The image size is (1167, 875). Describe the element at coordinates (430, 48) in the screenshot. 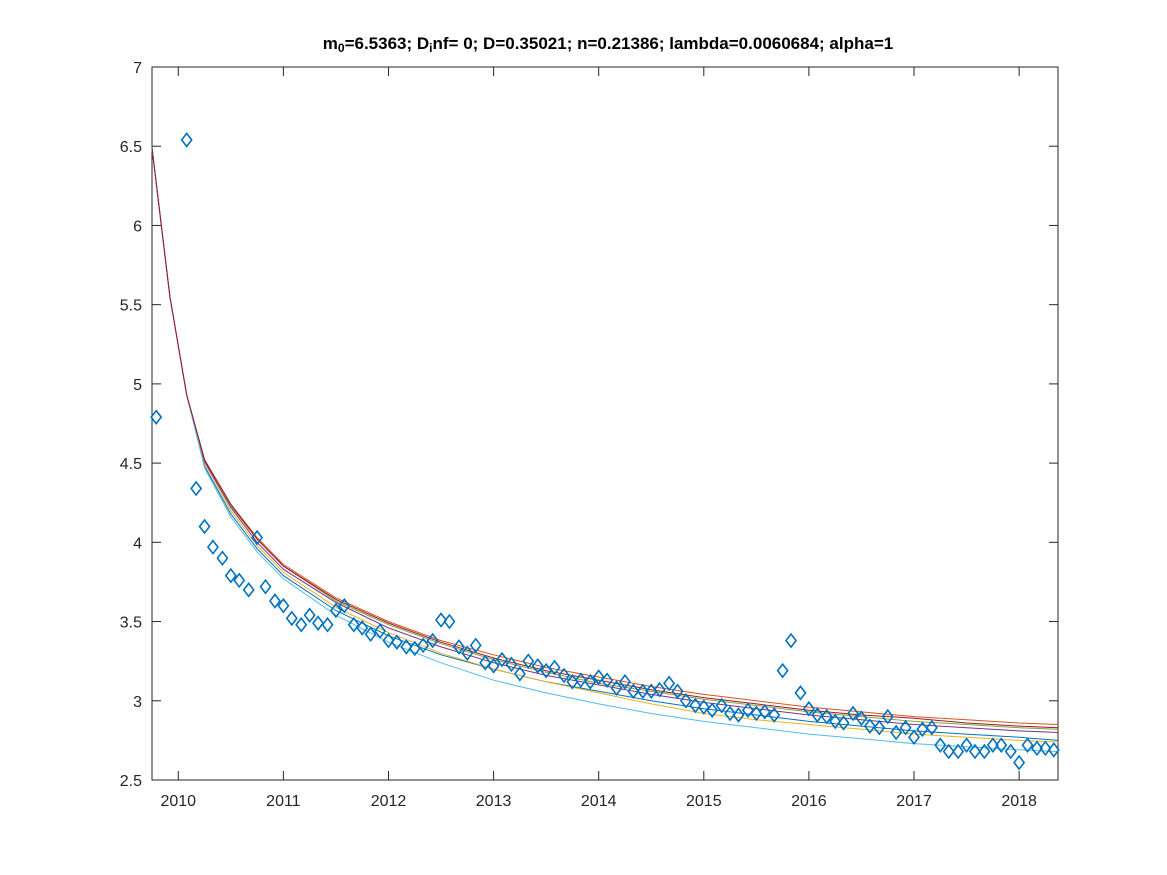

I see `title-part-3: i` at that location.